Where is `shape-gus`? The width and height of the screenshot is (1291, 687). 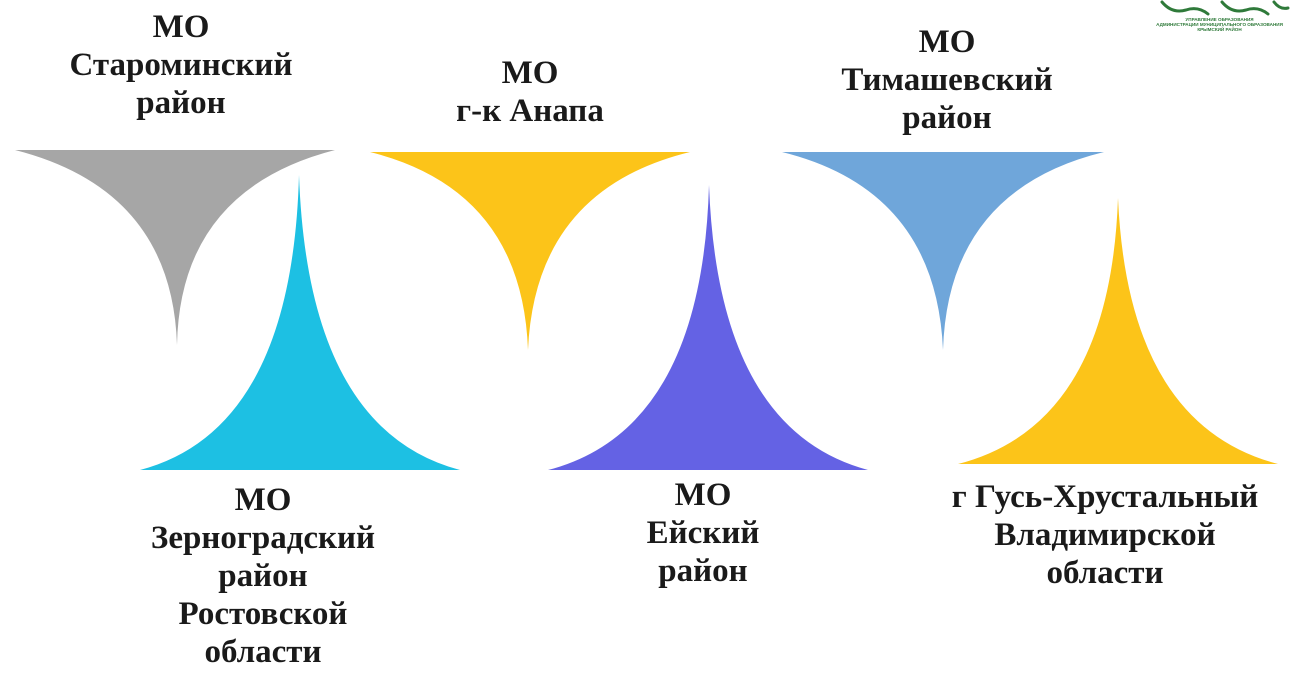 shape-gus is located at coordinates (1118, 331).